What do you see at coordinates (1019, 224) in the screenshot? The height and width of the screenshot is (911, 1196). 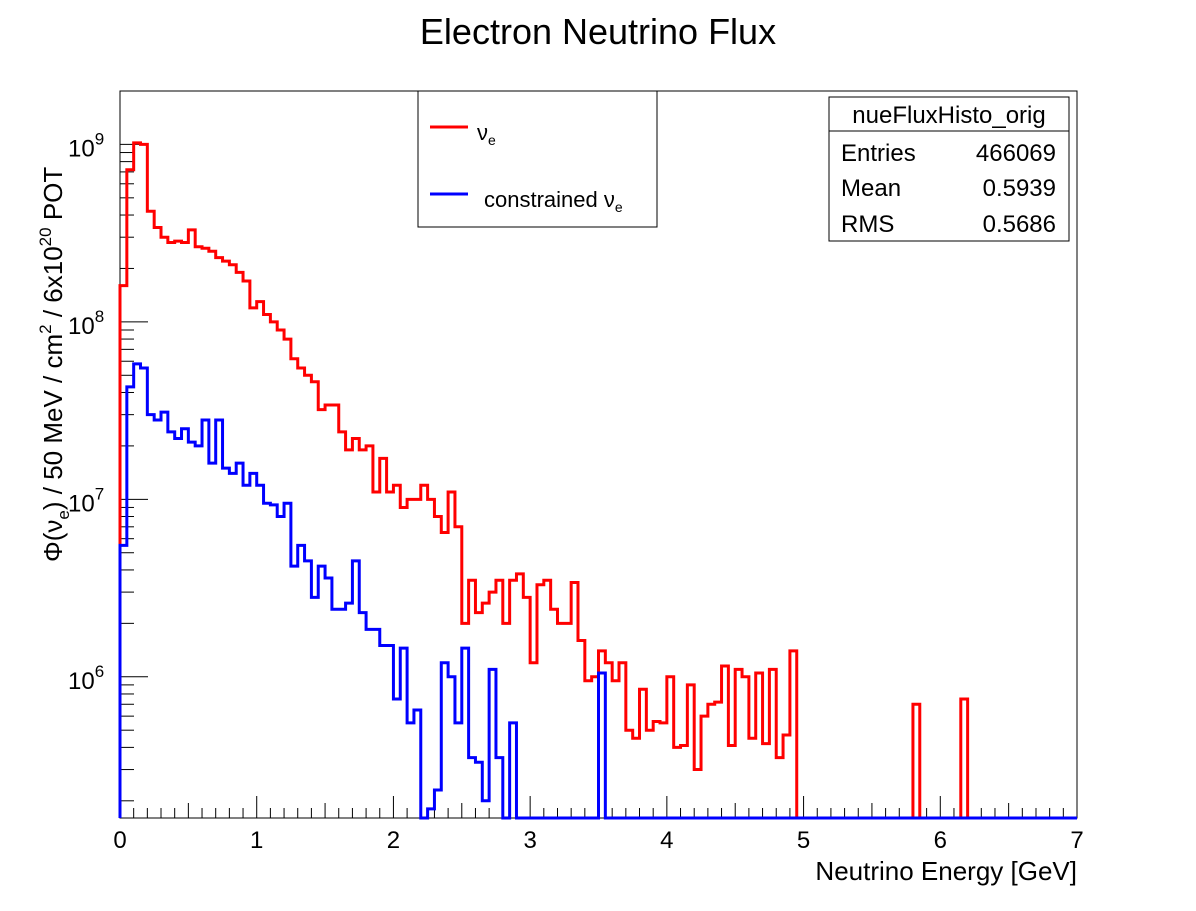 I see `stats-rms-value: 0.5686` at bounding box center [1019, 224].